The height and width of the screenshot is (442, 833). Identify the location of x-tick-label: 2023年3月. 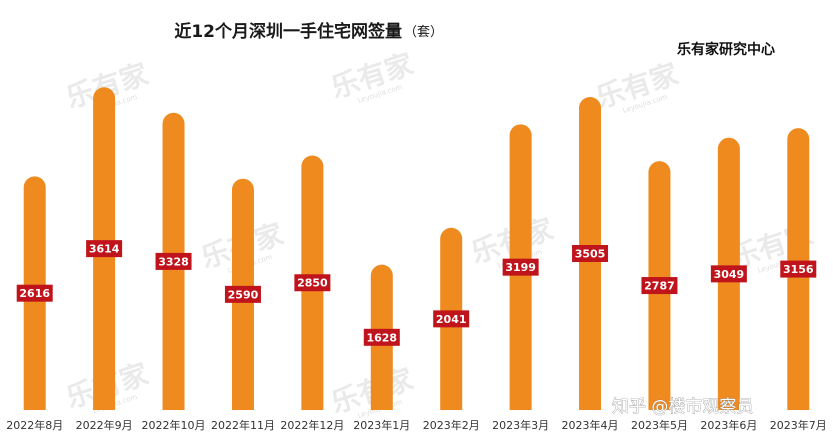
(520, 425).